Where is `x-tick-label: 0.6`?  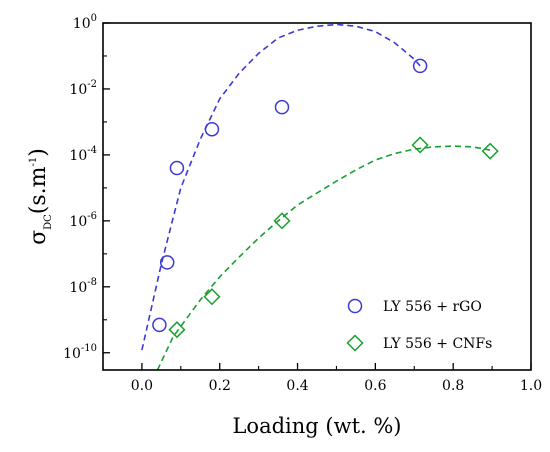 x-tick-label: 0.6 is located at coordinates (375, 386).